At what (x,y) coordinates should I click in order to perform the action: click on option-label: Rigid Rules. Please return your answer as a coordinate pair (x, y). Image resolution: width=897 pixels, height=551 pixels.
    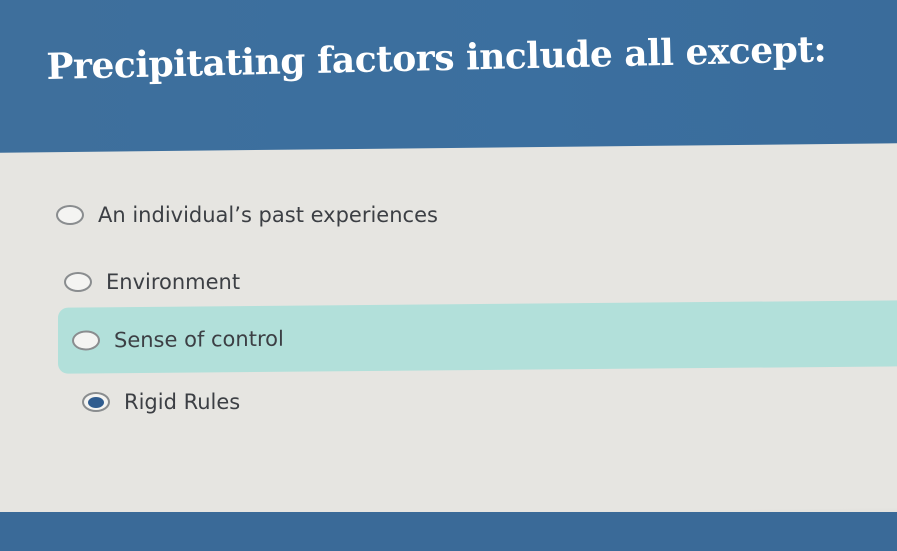
    Looking at the image, I should click on (182, 402).